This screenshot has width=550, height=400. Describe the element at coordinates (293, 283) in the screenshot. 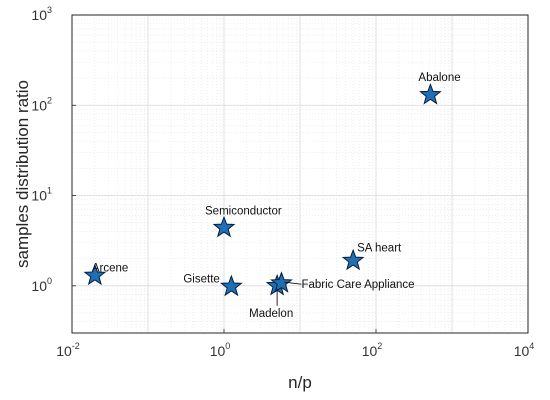

I see `label-leader-line` at that location.